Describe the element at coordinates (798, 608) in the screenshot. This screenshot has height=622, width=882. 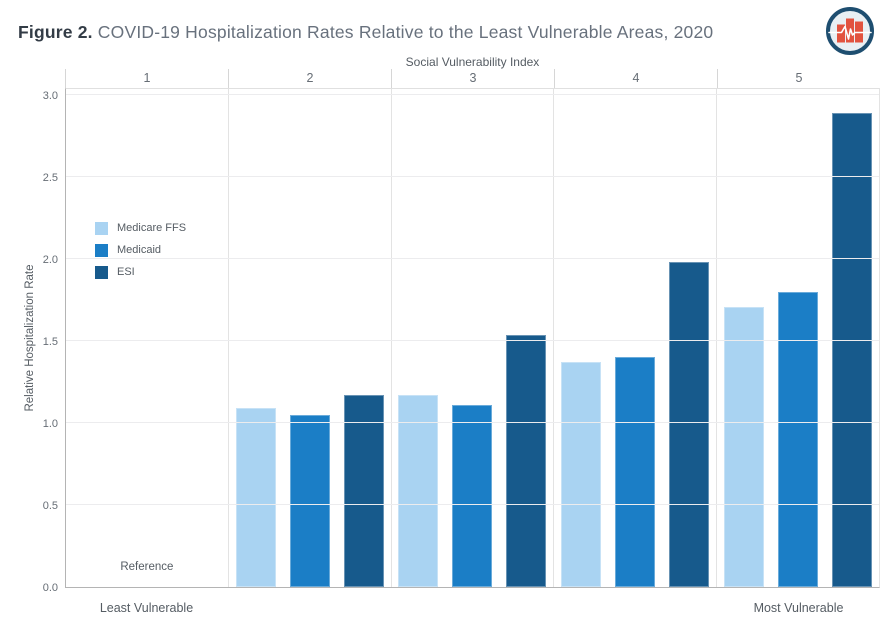
I see `x-axis-label-most-vulnerable: Most Vulnerable` at that location.